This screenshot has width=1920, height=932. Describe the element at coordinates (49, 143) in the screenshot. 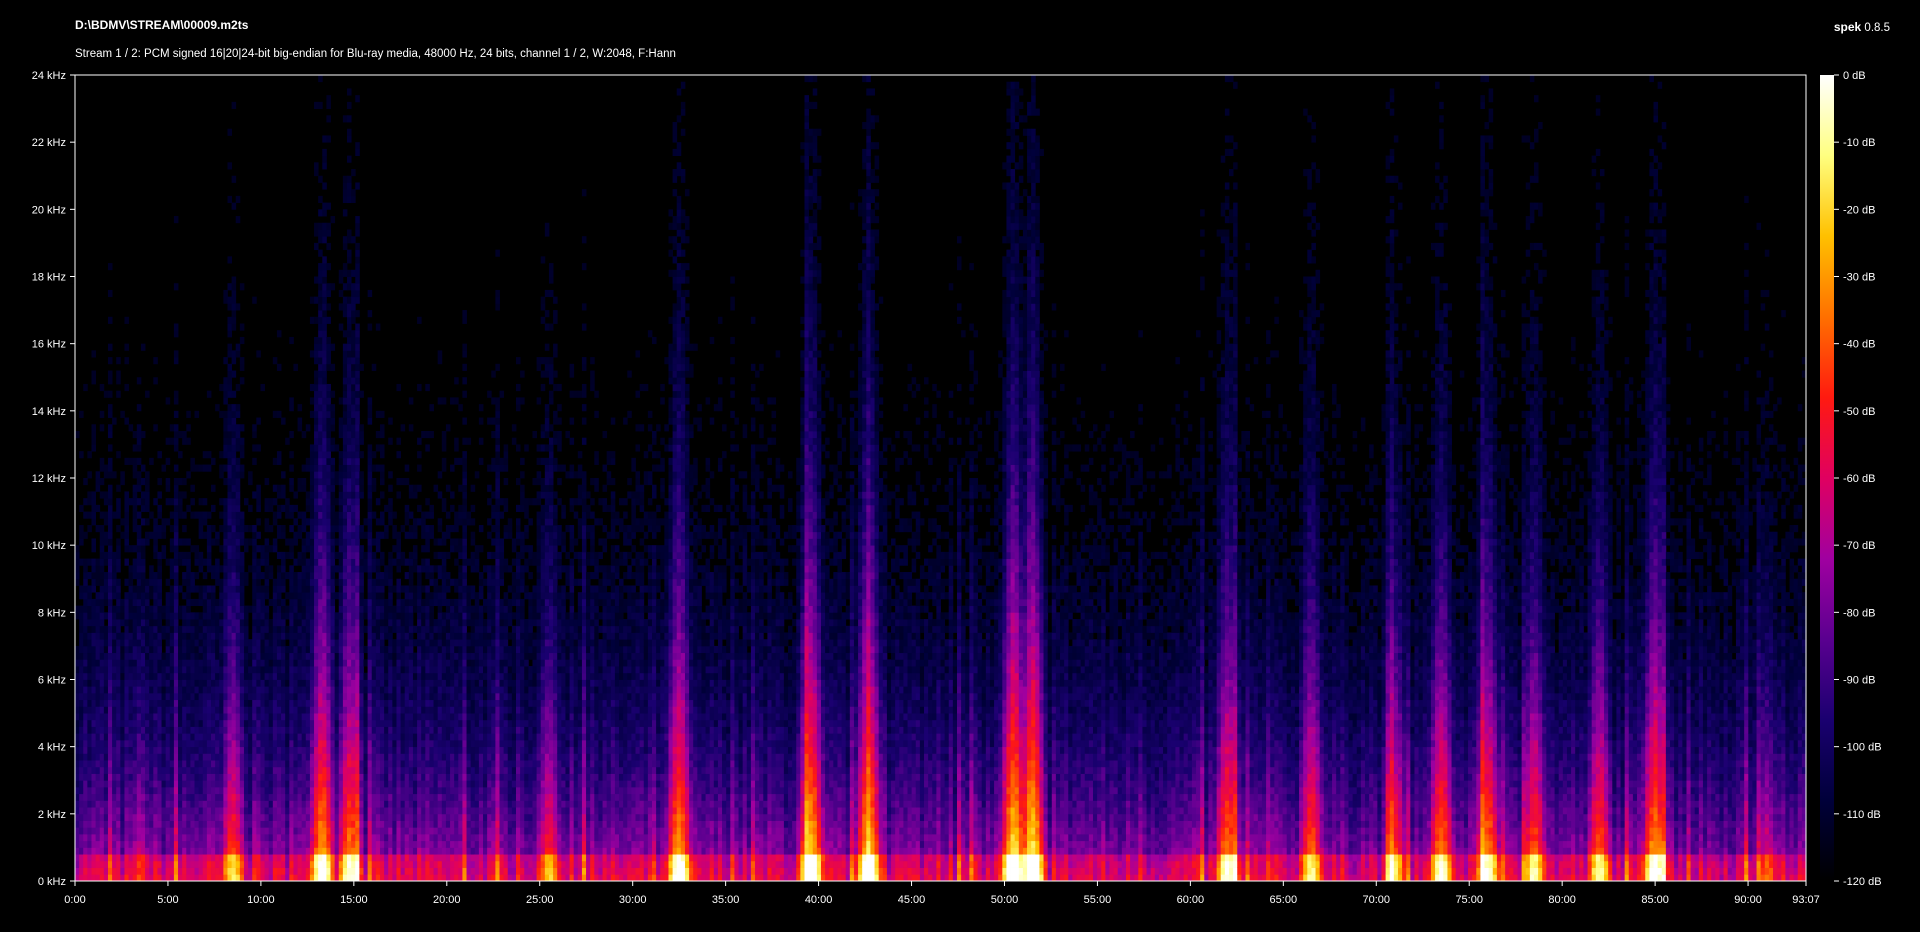

I see `y-tick-label: 22 kHz` at that location.